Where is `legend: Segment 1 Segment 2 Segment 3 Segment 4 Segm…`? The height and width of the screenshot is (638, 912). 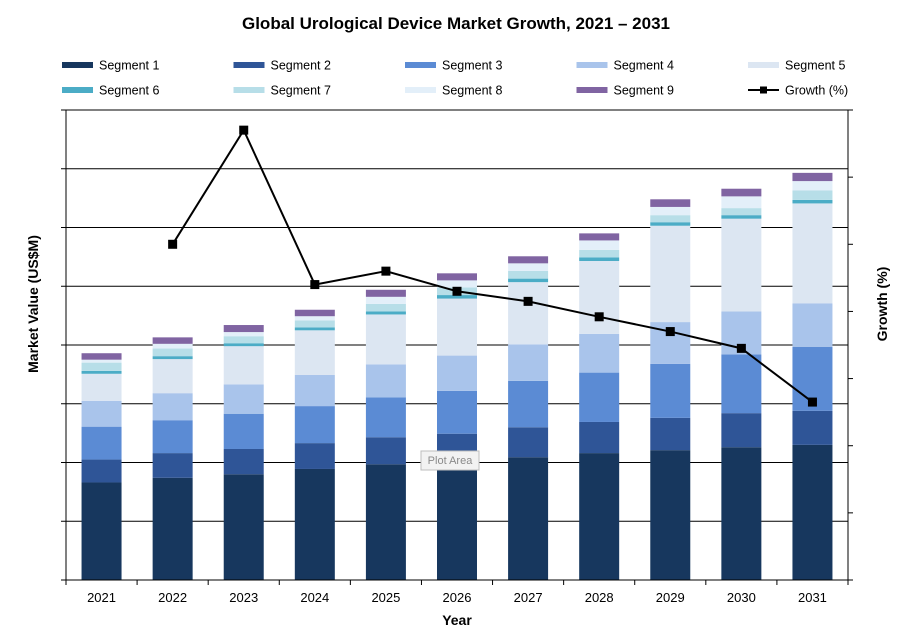
legend: Segment 1 Segment 2 Segment 3 Segment 4 Segm… is located at coordinates (455, 78).